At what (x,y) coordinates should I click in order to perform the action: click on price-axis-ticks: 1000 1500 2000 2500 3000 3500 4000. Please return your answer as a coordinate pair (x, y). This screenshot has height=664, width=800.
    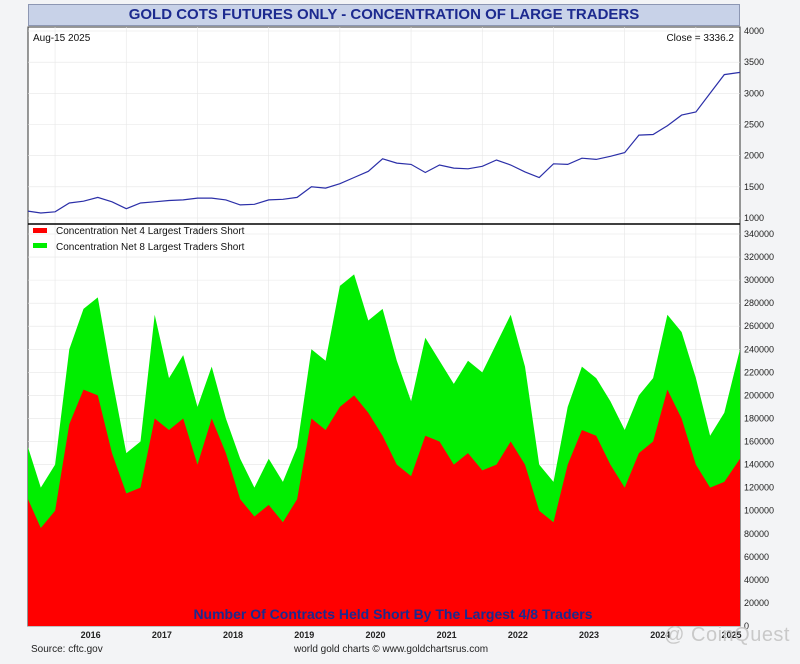
    Looking at the image, I should click on (754, 124).